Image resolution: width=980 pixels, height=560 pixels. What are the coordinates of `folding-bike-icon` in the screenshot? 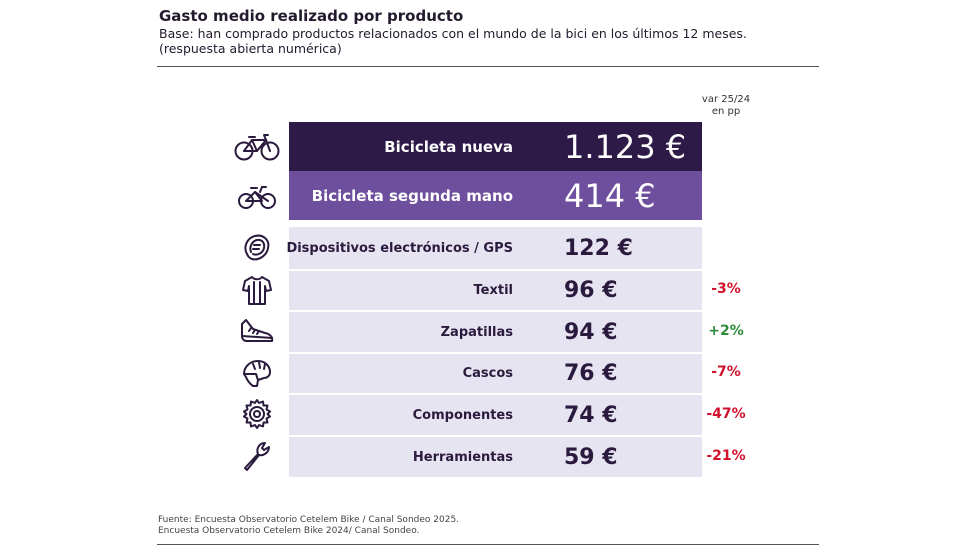 It's located at (257, 195).